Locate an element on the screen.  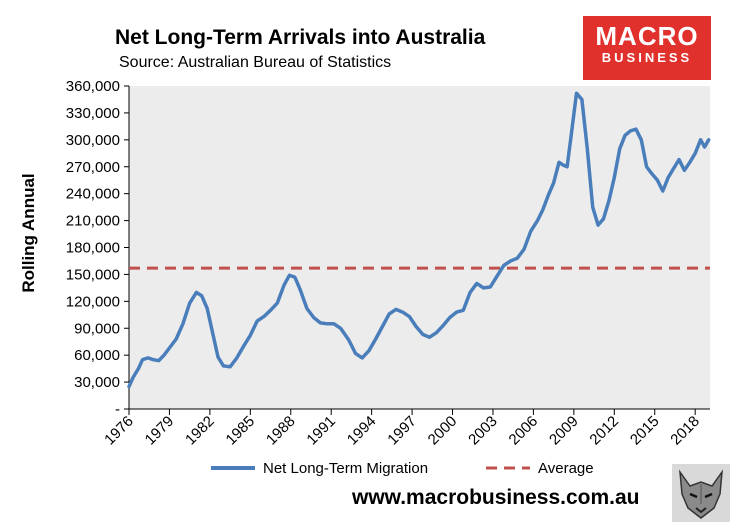
legend: Net Long-Term Migration Average is located at coordinates (402, 468).